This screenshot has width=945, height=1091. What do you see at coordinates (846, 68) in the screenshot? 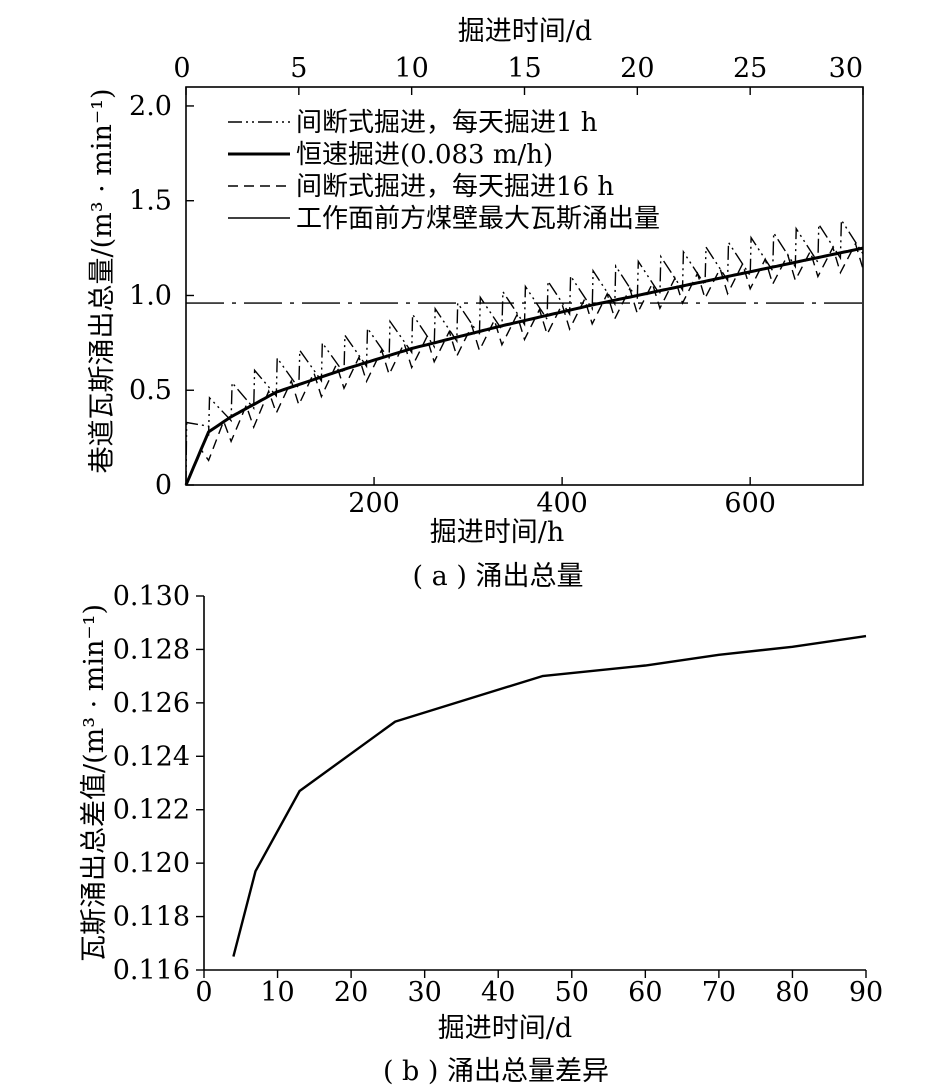
I see `chart-a-top-tick-label: 30` at bounding box center [846, 68].